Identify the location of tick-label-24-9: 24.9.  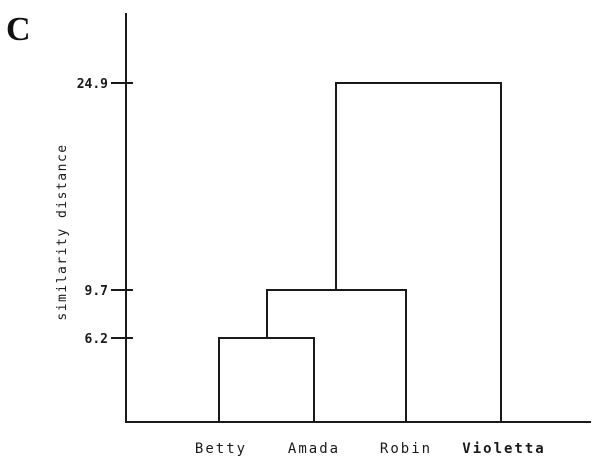
(92, 84).